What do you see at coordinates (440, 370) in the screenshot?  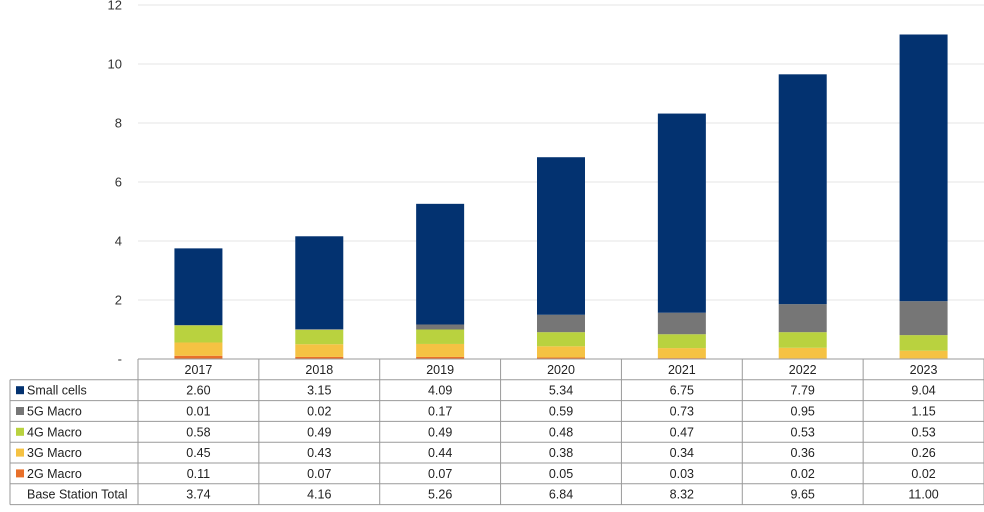 I see `x-tick-label: 2019` at bounding box center [440, 370].